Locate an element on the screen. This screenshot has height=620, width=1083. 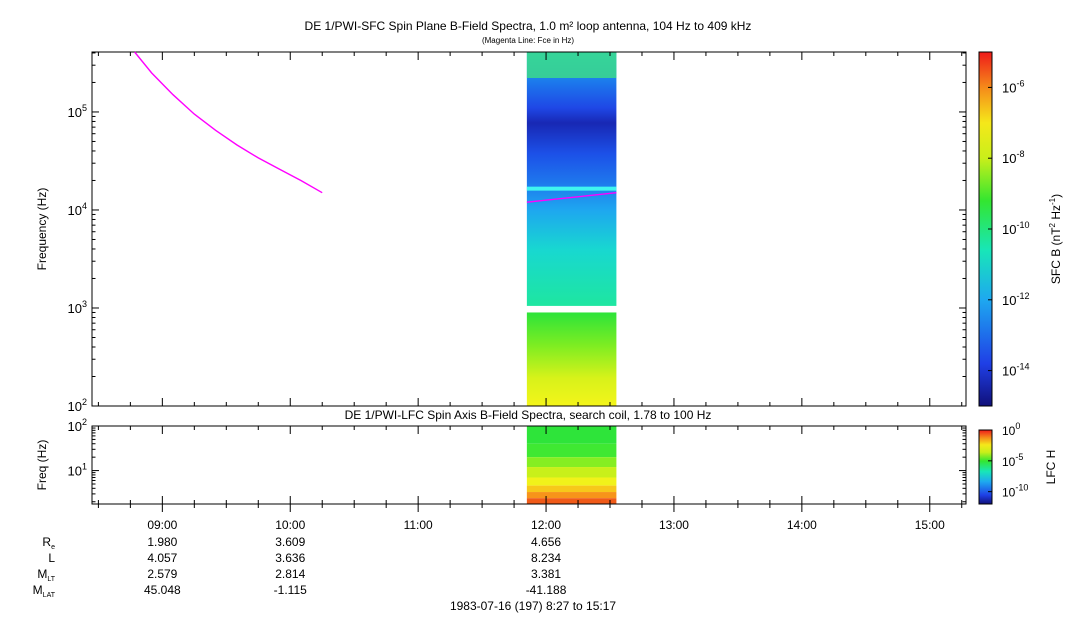
ephemeris-row-label: MLAT is located at coordinates (44, 591).